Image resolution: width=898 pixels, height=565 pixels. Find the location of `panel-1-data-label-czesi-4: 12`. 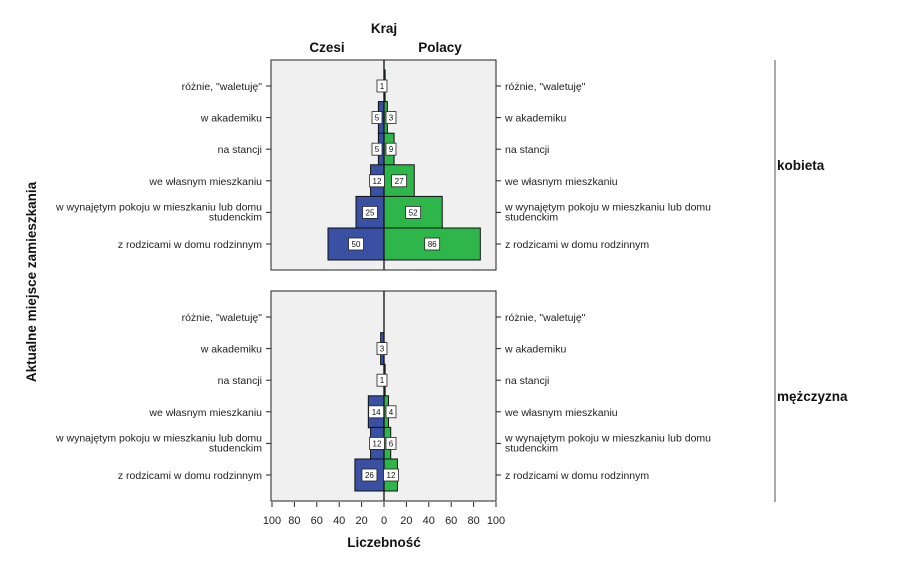

panel-1-data-label-czesi-4: 12 is located at coordinates (377, 181).